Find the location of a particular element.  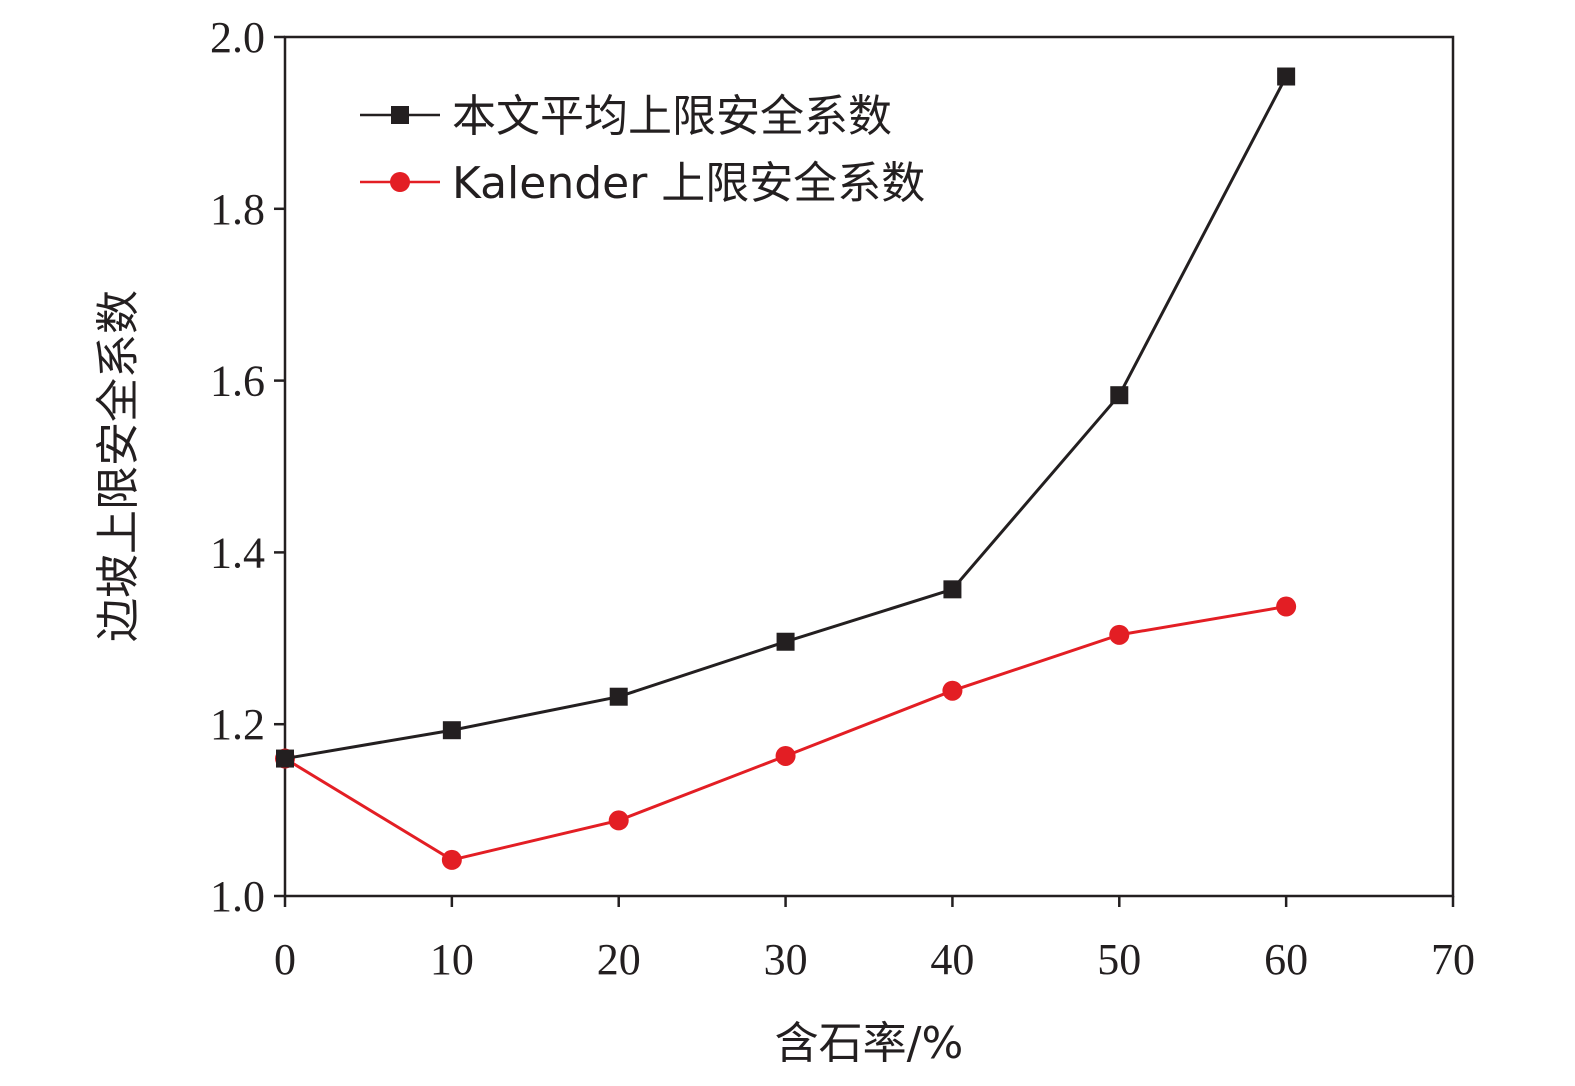

x-tick-label: 40 is located at coordinates (952, 959).